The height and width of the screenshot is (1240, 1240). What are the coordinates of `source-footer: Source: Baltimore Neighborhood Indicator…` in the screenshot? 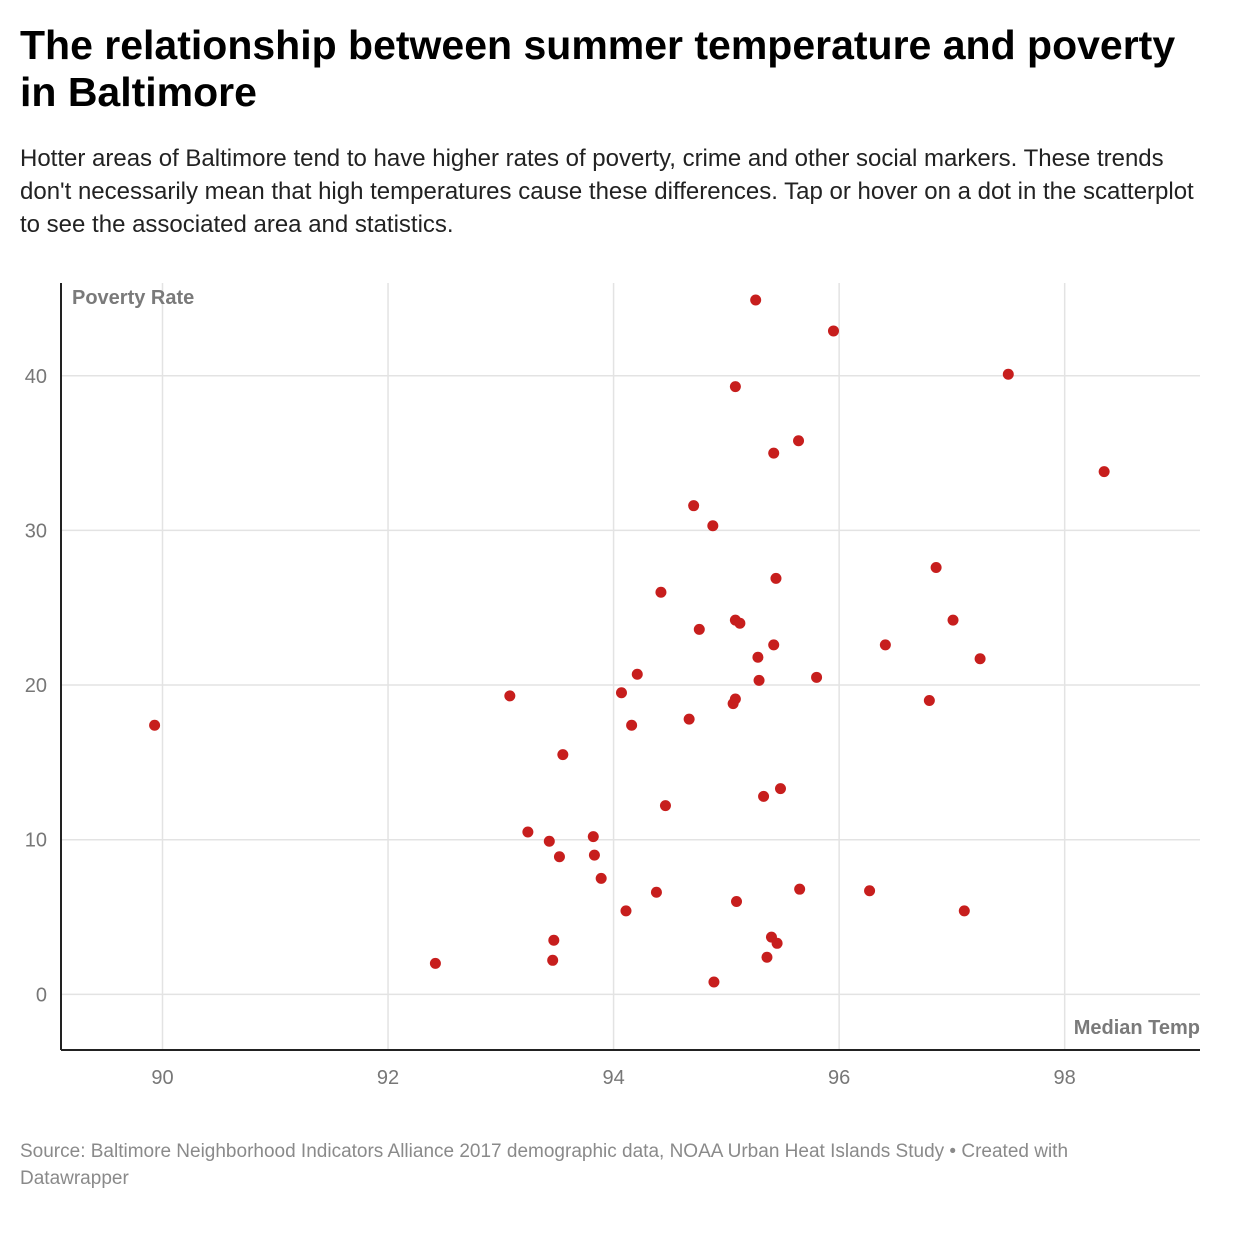 It's located at (544, 1165).